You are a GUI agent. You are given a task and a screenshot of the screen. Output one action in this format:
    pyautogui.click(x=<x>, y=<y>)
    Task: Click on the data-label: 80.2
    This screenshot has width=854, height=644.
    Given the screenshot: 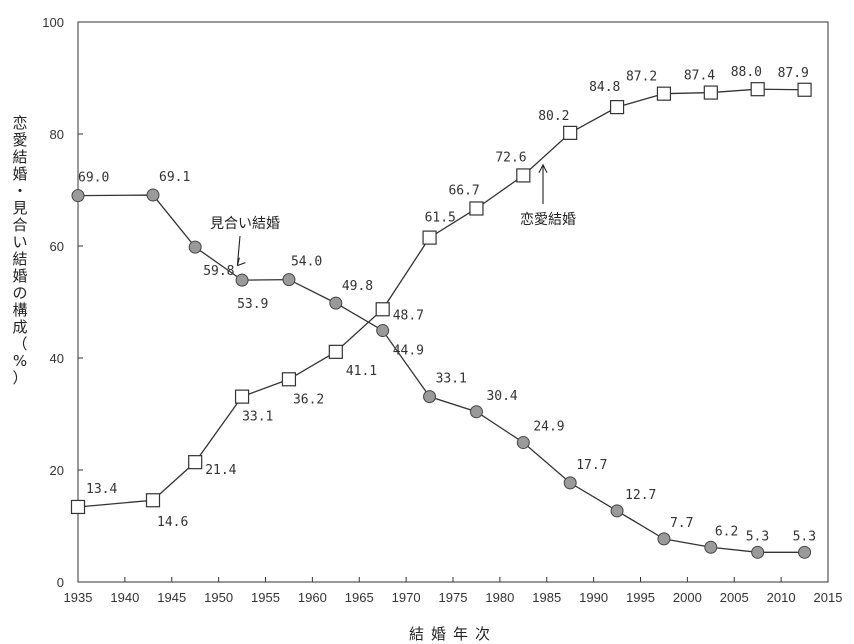 What is the action you would take?
    pyautogui.click(x=553, y=116)
    